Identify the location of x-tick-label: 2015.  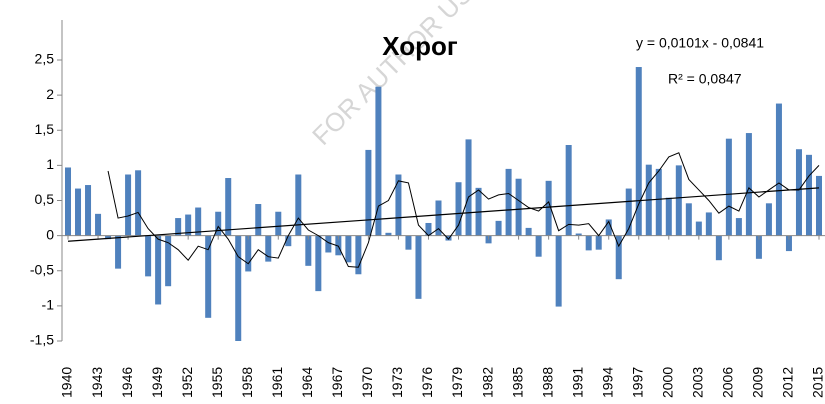
(817, 382).